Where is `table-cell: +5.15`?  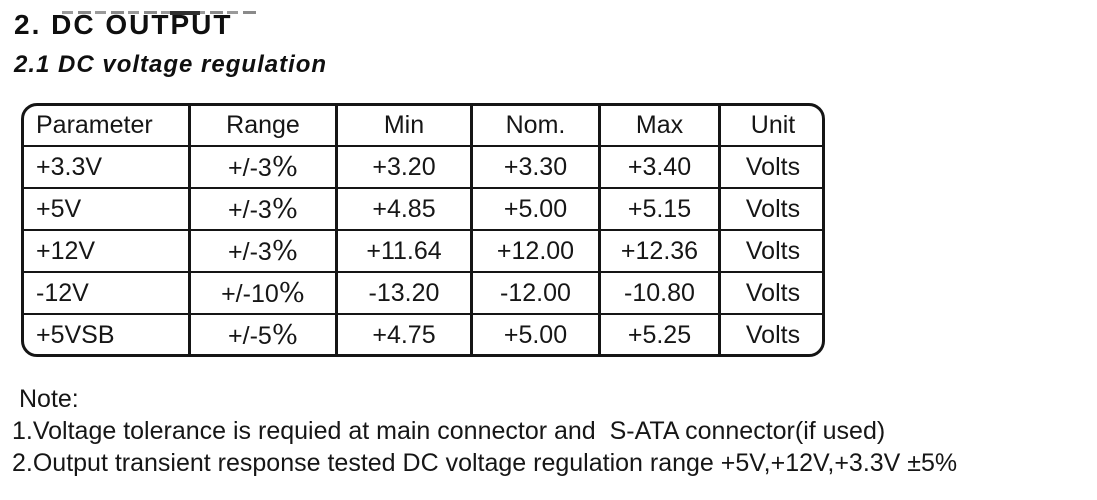
table-cell: +5.15 is located at coordinates (659, 209).